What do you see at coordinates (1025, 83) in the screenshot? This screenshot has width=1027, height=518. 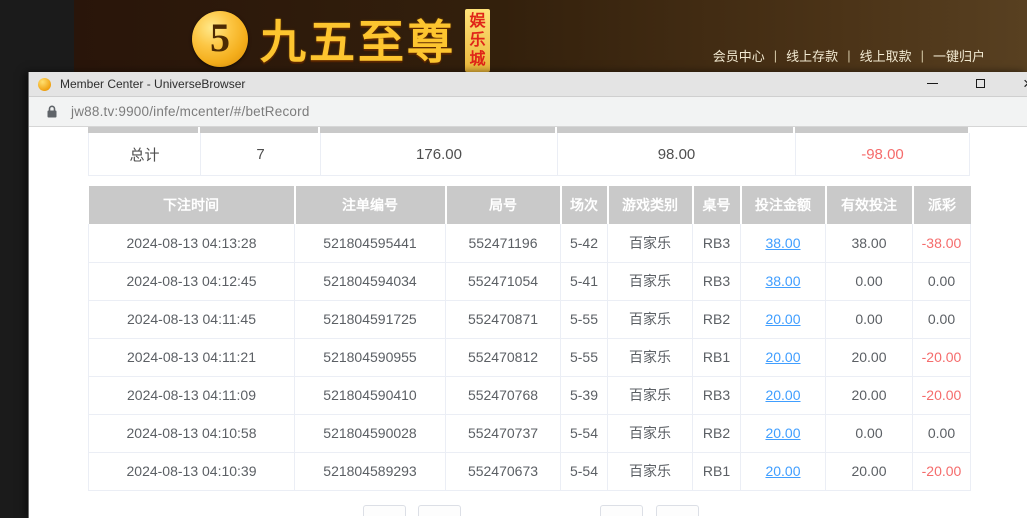 I see `close-icon: ×` at bounding box center [1025, 83].